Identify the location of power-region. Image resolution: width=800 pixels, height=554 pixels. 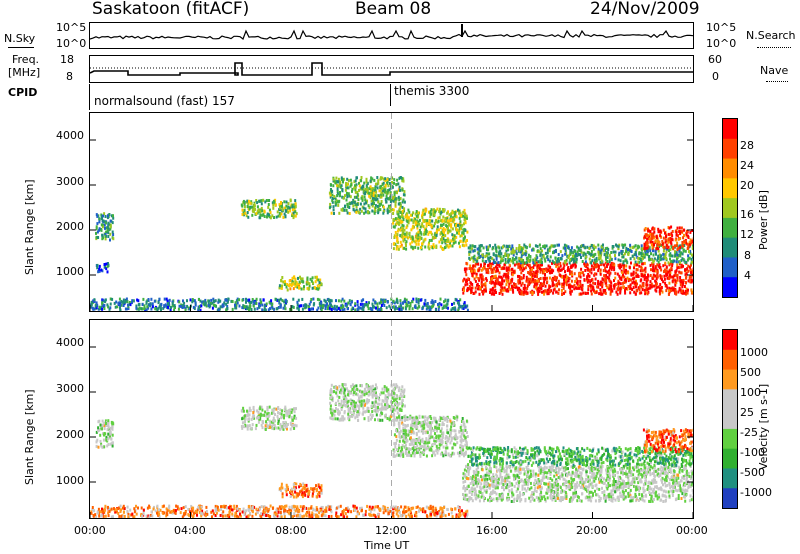
(578, 278).